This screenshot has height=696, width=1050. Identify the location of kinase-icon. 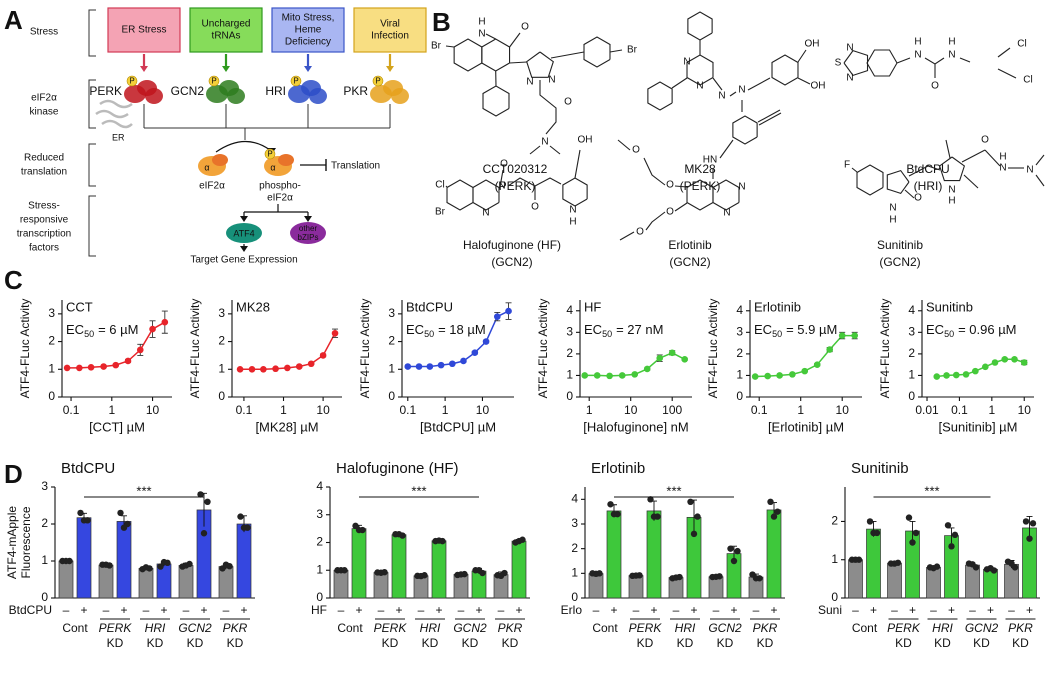
(236, 96).